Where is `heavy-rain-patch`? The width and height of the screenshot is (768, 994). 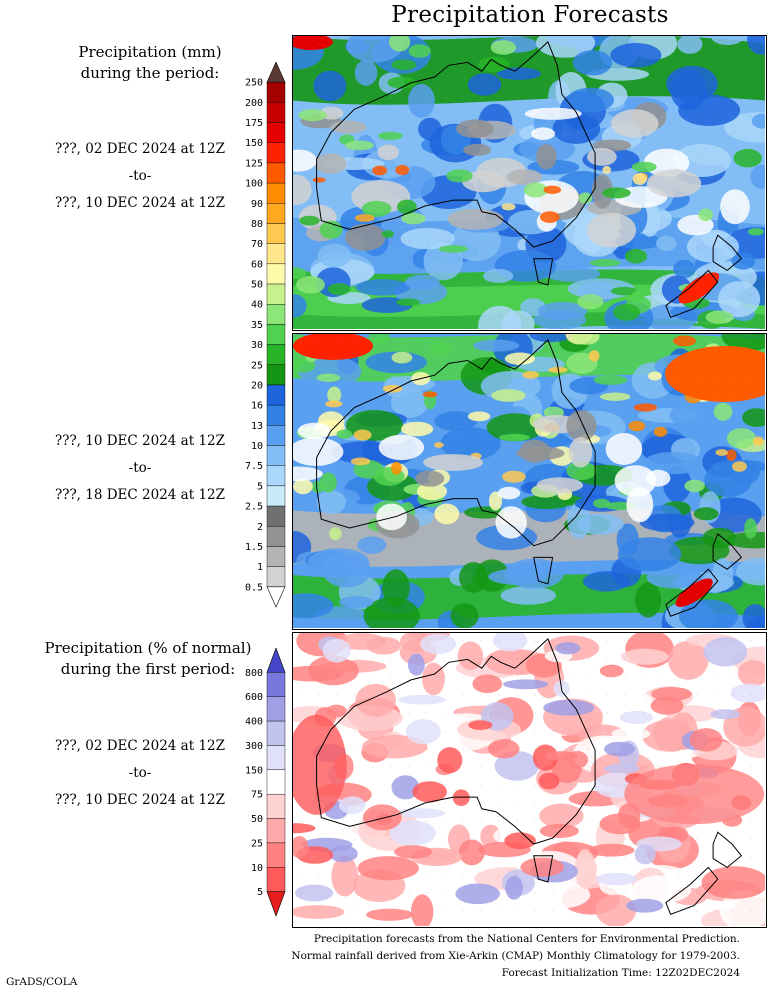 heavy-rain-patch is located at coordinates (333, 347).